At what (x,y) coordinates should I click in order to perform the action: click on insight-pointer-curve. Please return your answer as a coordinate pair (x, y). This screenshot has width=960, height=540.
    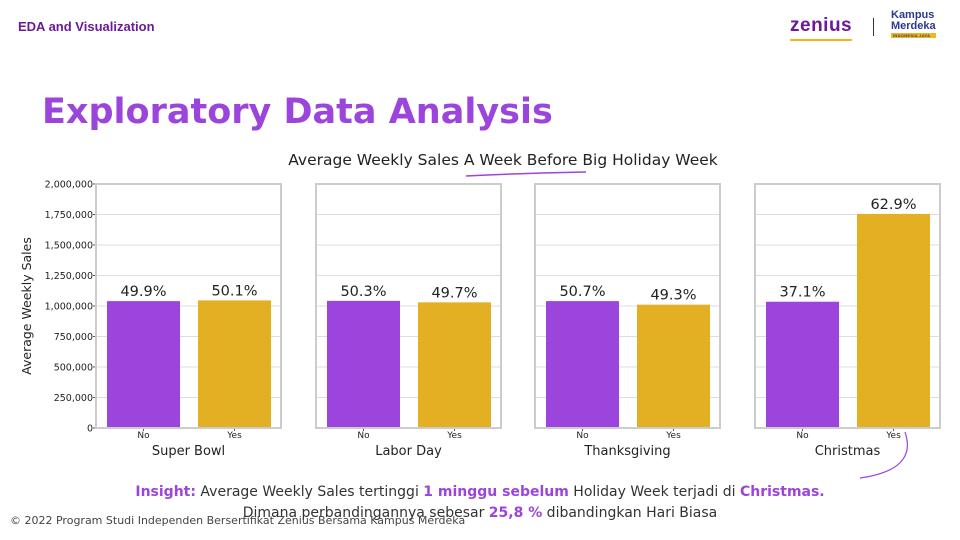
    Looking at the image, I should click on (883, 455).